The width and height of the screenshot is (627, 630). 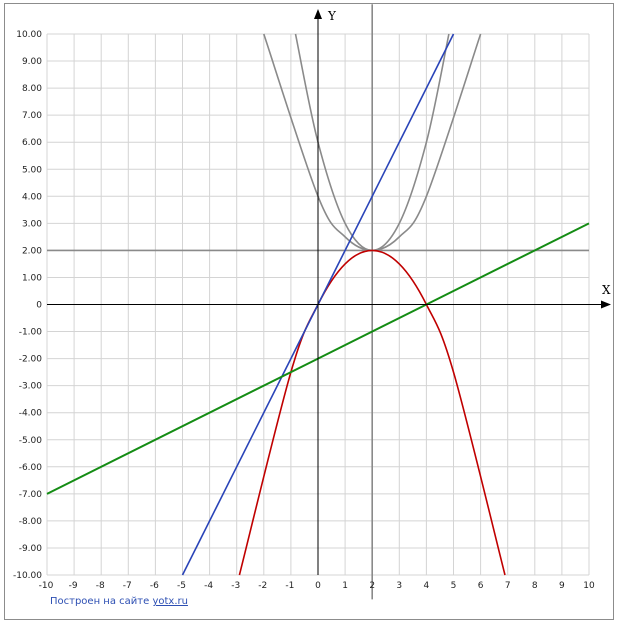 What do you see at coordinates (100, 601) in the screenshot?
I see `footer-text: Построен на сайте` at bounding box center [100, 601].